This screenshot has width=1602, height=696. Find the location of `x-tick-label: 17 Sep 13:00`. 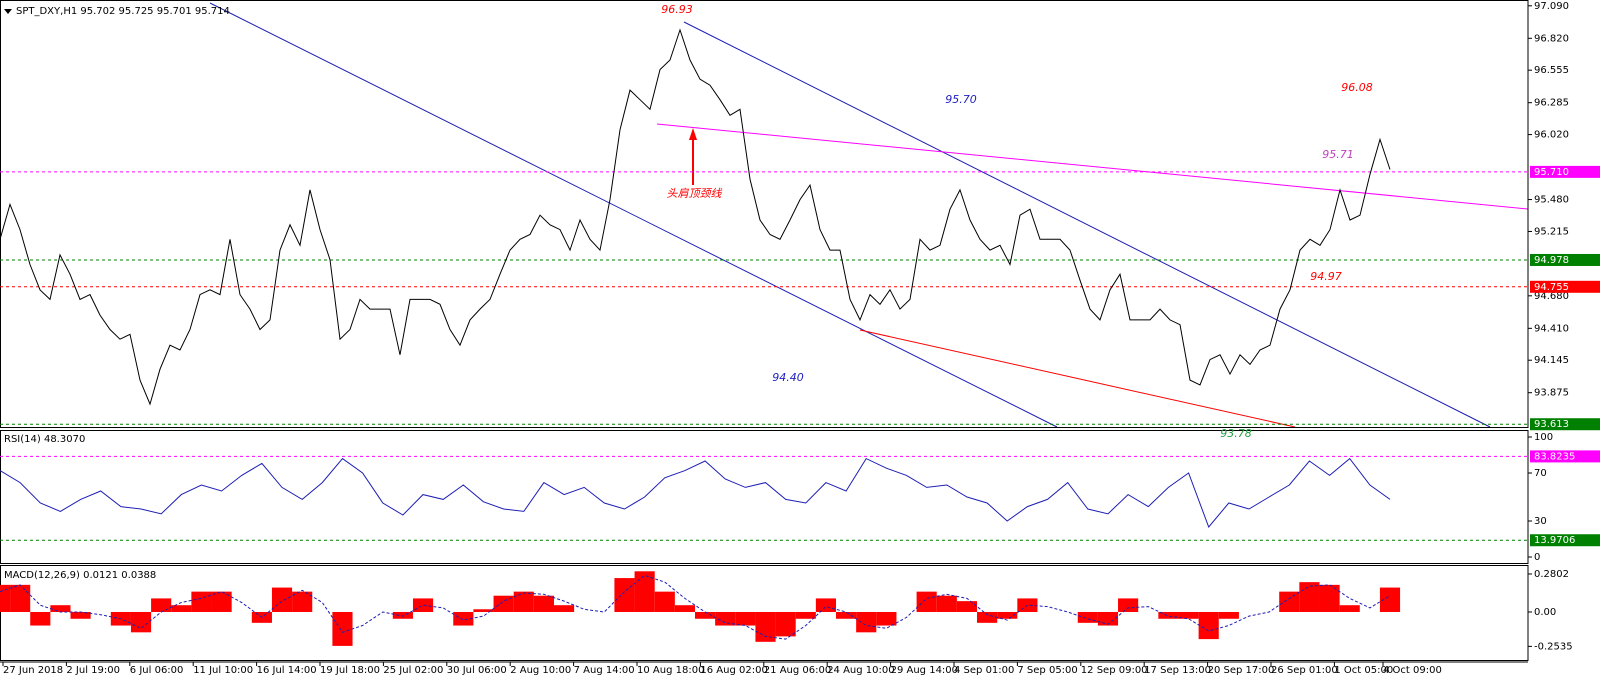

x-tick-label: 17 Sep 13:00 is located at coordinates (1177, 670).